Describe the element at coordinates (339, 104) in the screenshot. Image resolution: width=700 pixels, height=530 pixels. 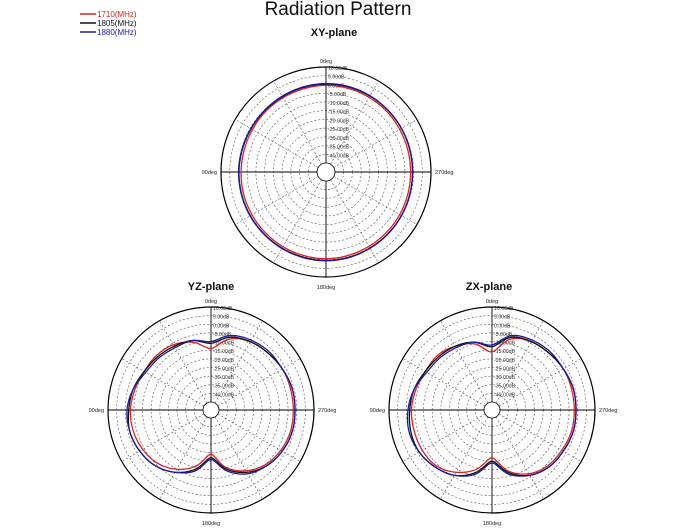
I see `xy-ring-label: -10.00dB` at that location.